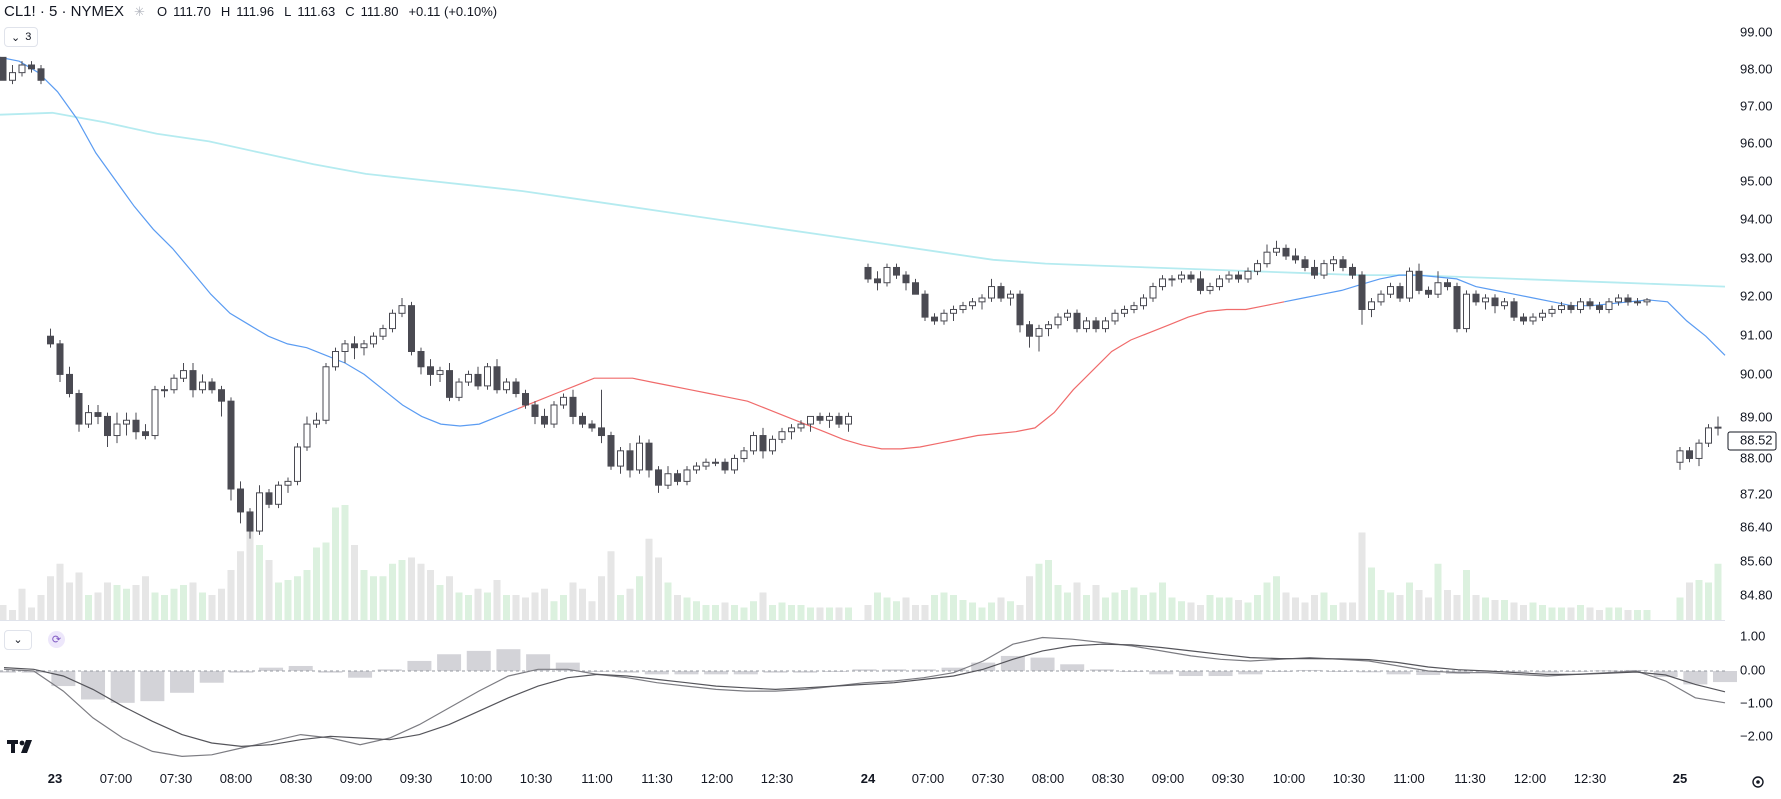 The image size is (1781, 799). I want to click on pane-collapse-button: ⌄, so click(18, 640).